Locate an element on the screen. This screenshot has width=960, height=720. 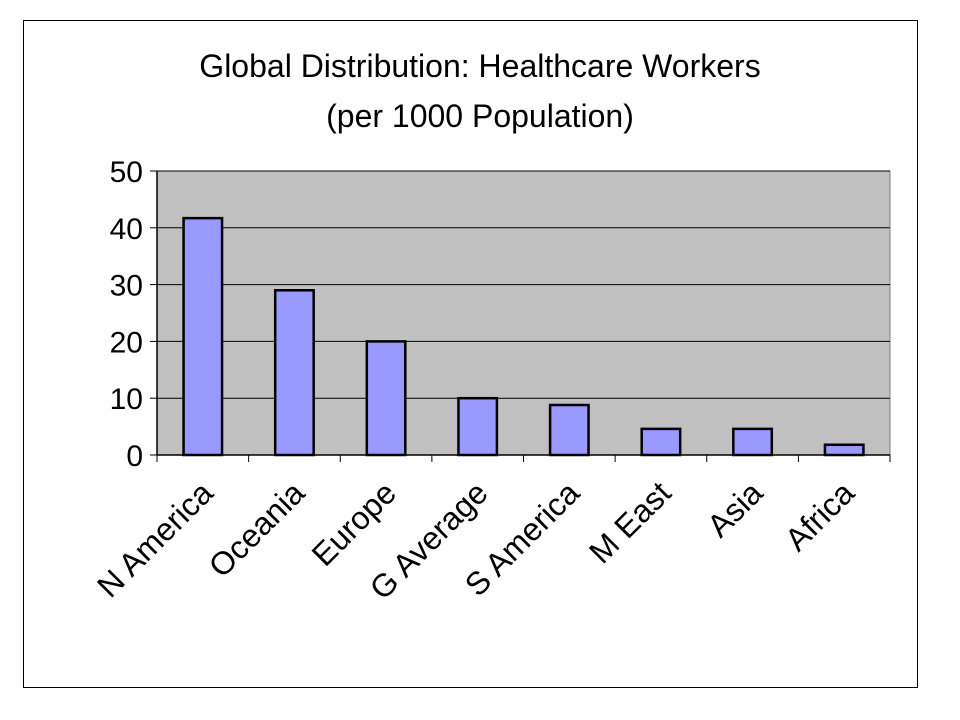
y-tick-label: 50 is located at coordinates (126, 172).